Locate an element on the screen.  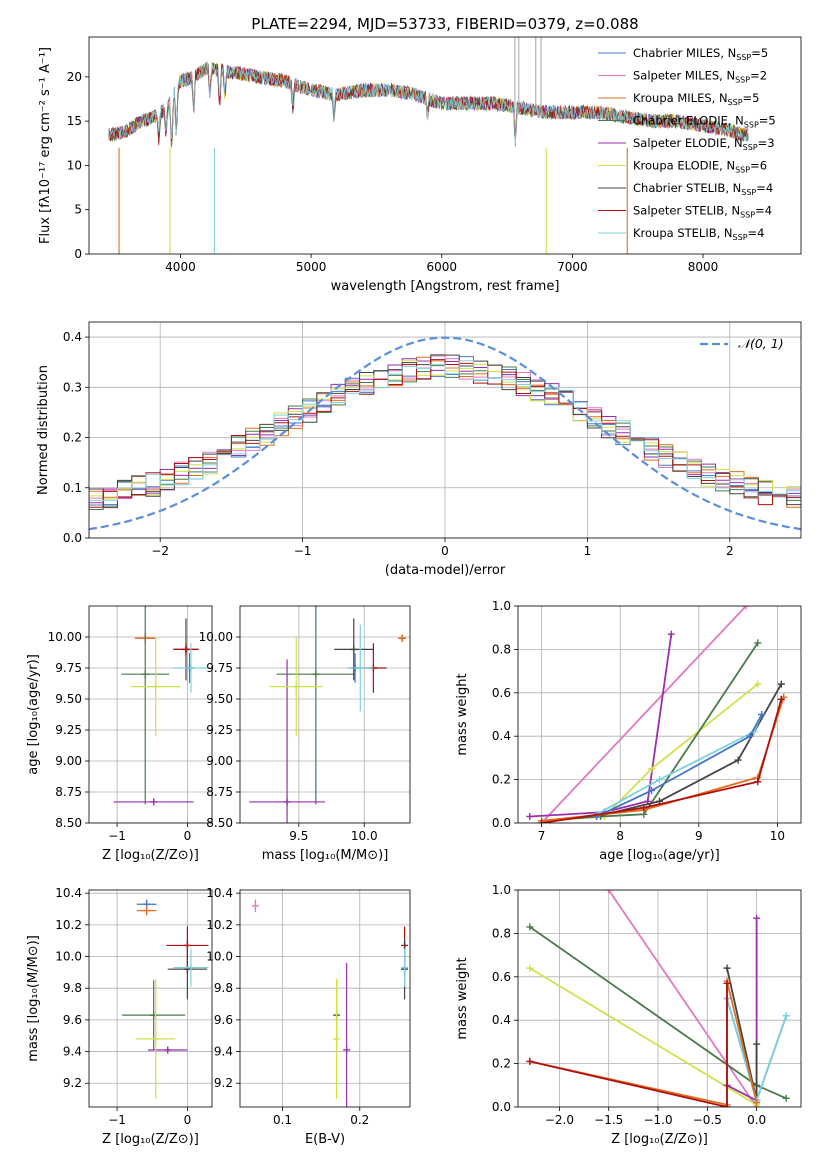
x-axis-label: E(B-V) is located at coordinates (325, 1139).